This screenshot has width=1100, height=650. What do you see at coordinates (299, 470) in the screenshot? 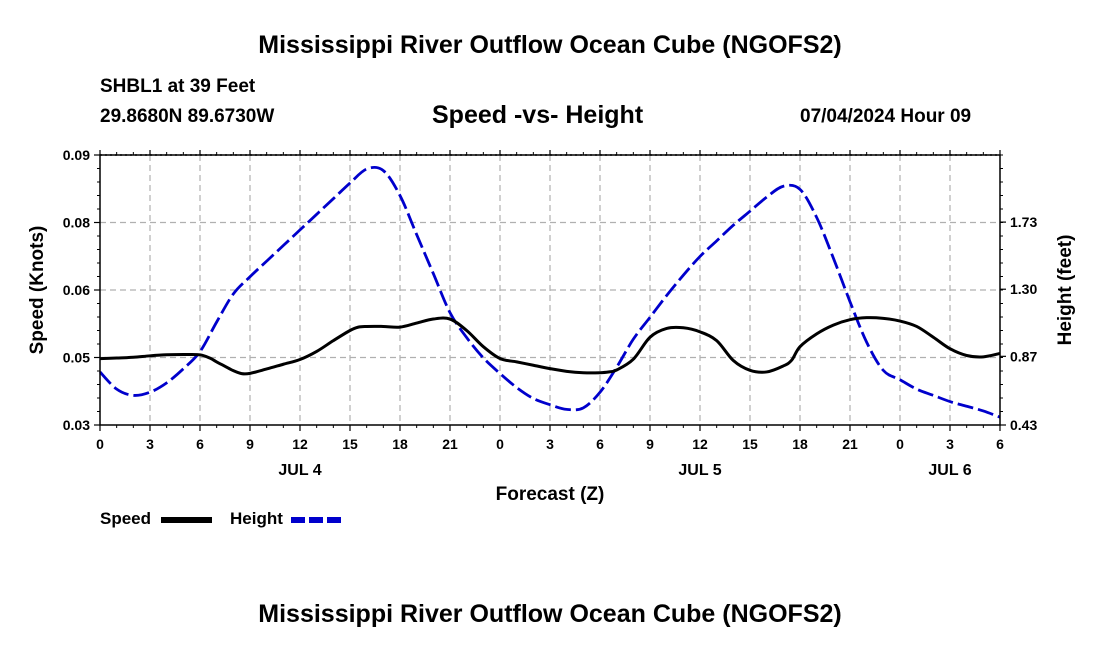
I see `day-label: JUL 4` at bounding box center [299, 470].